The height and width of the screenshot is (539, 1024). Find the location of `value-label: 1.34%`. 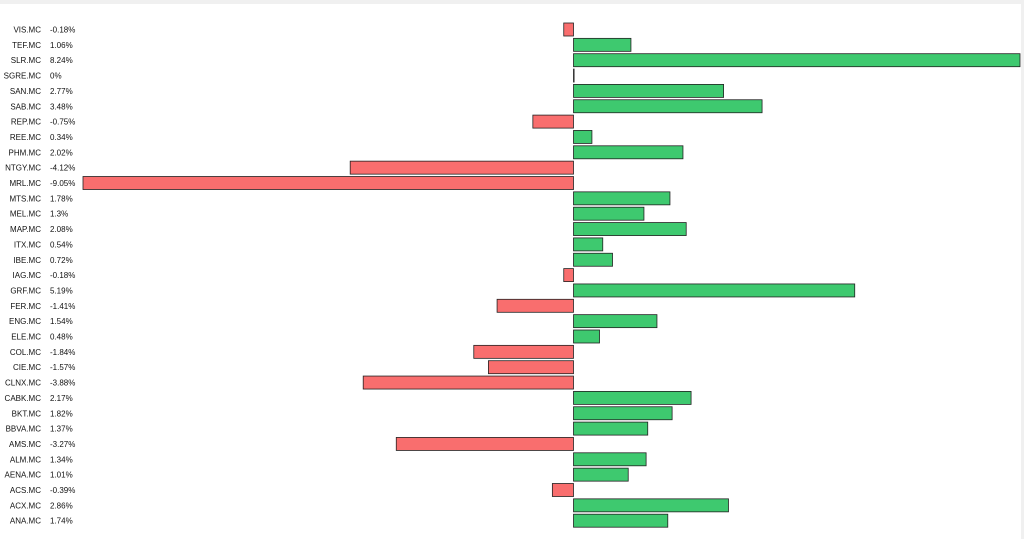

value-label: 1.34% is located at coordinates (61, 459).